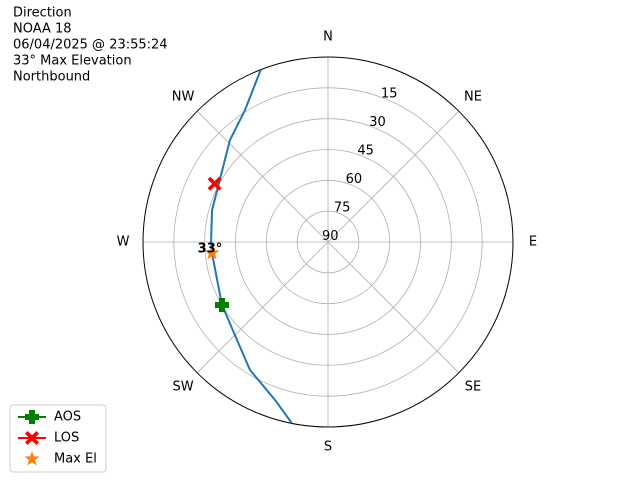  I want to click on theta-tick-label: W, so click(123, 242).